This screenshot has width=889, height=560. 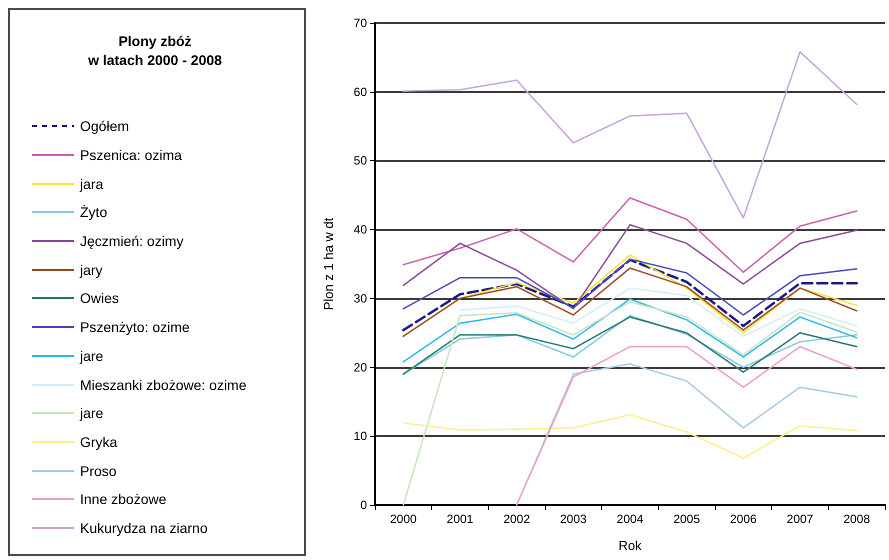 What do you see at coordinates (155, 51) in the screenshot?
I see `text: Plony zbóż w latach 2000 - 2008` at bounding box center [155, 51].